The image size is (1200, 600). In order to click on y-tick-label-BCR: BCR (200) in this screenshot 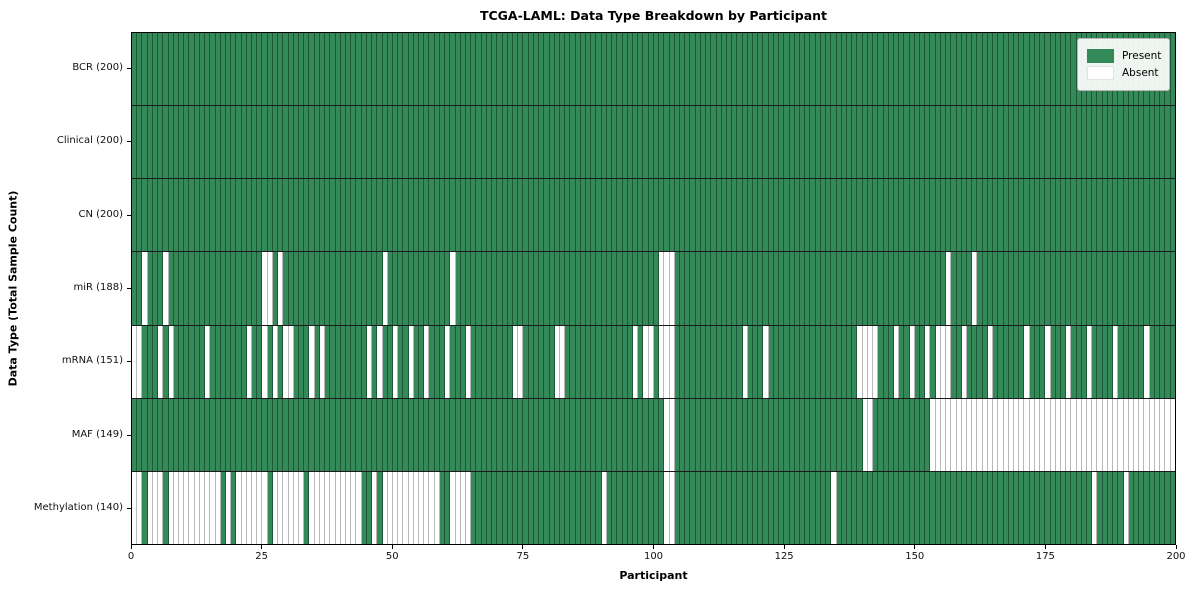, I will do `click(97, 68)`.